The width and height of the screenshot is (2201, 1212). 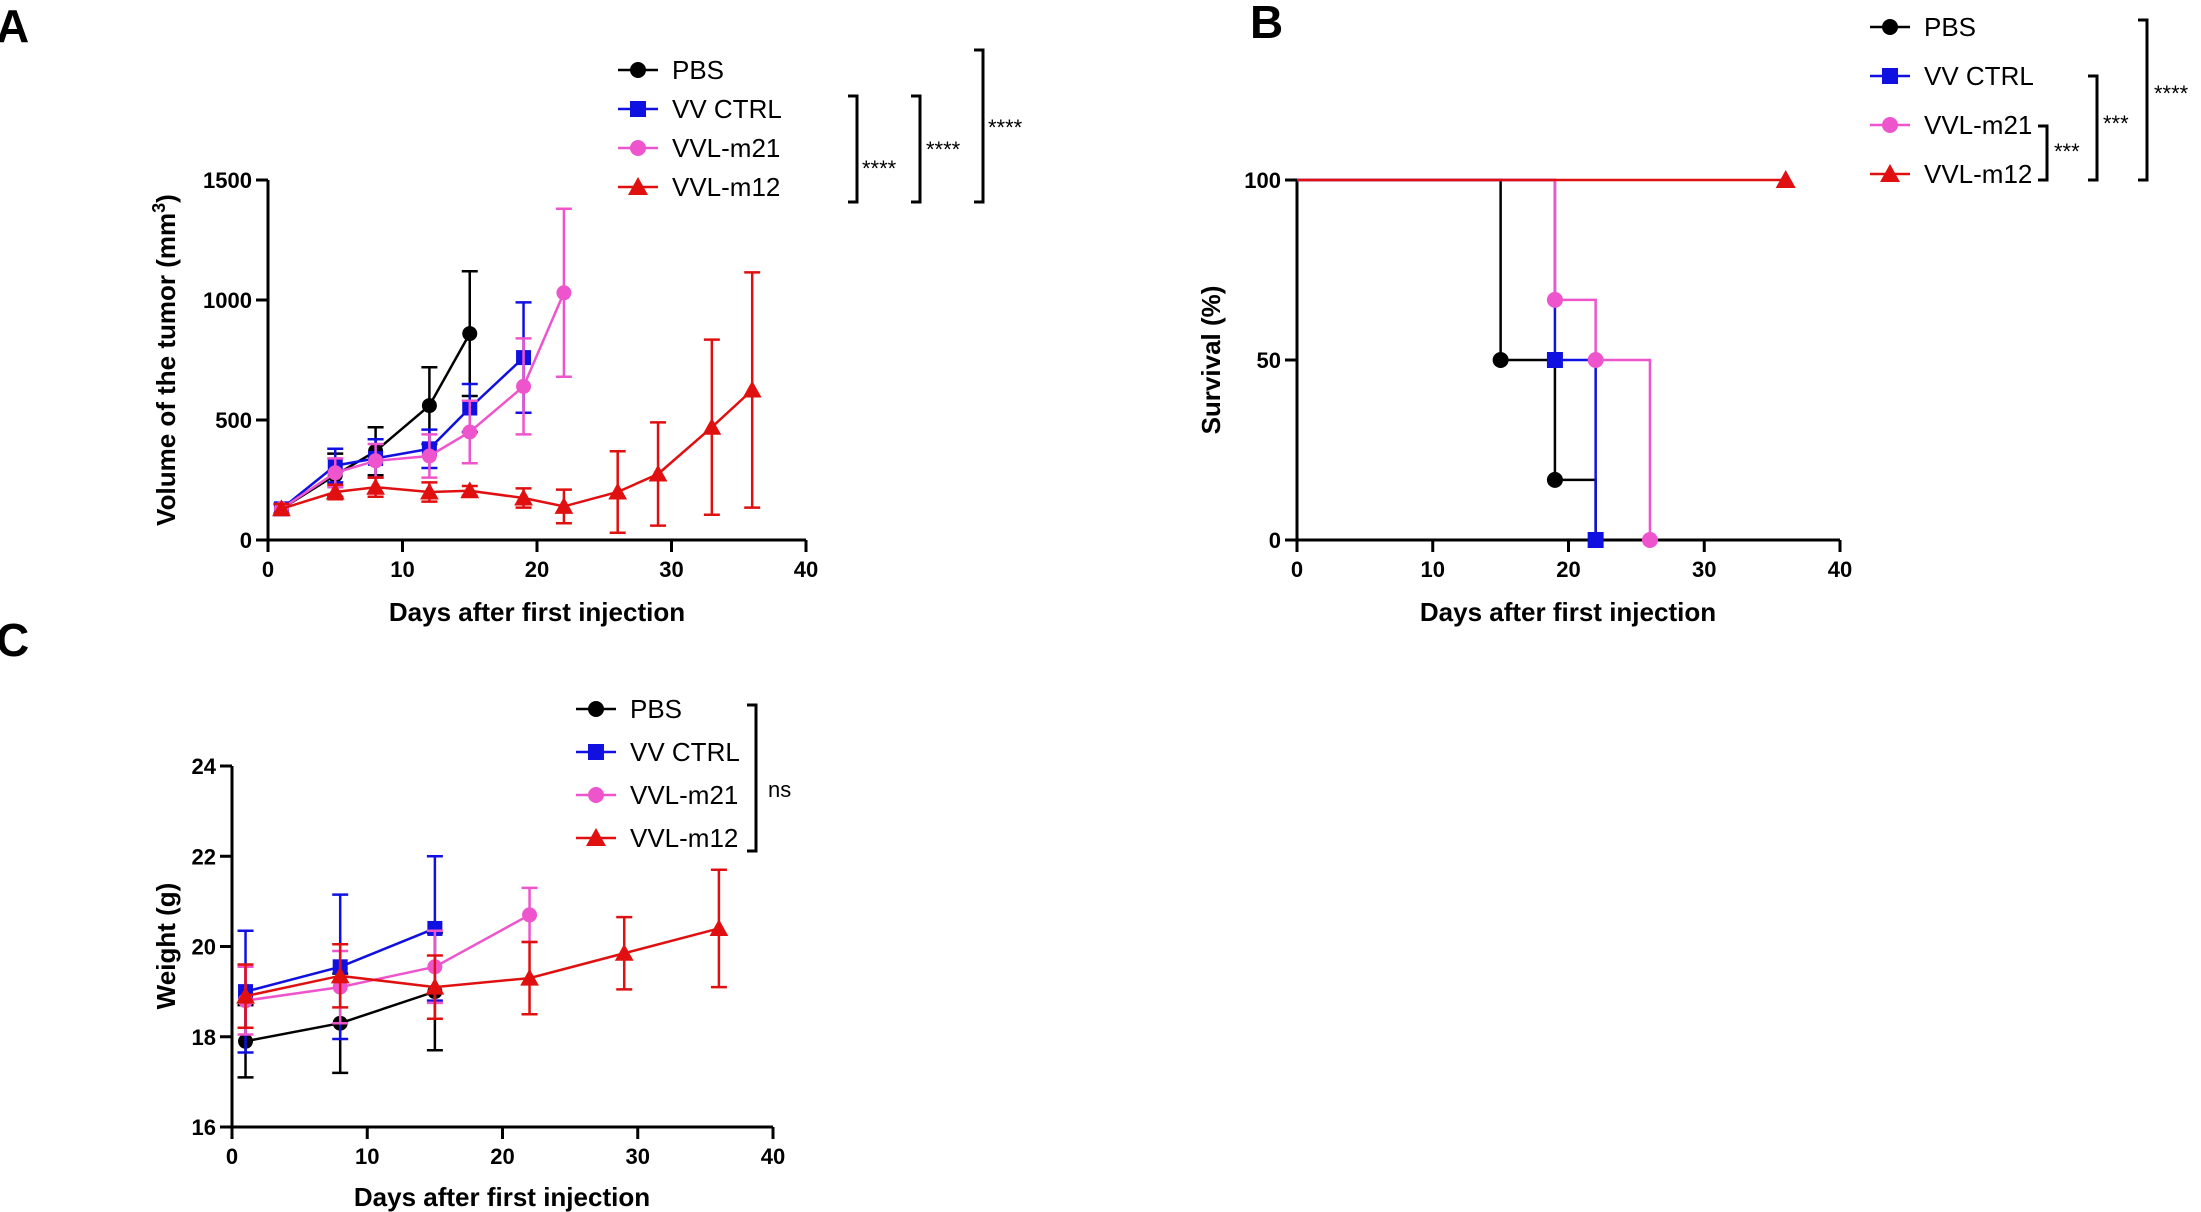 I want to click on y-axis-title: Volume of the tumor (mm3), so click(x=165, y=360).